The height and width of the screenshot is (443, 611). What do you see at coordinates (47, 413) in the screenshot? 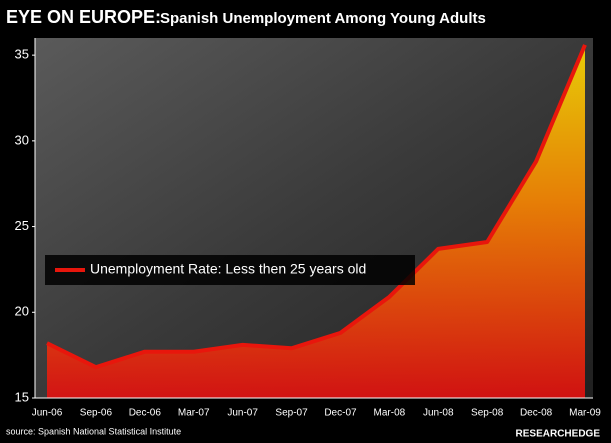
I see `x-tick-label: Jun-06` at bounding box center [47, 413].